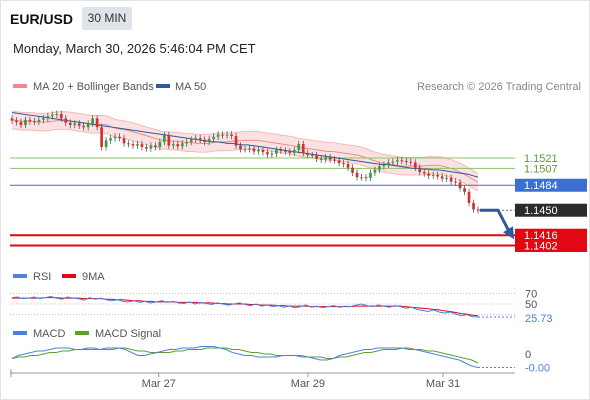 Image resolution: width=590 pixels, height=400 pixels. I want to click on ma50-line, so click(245, 144).